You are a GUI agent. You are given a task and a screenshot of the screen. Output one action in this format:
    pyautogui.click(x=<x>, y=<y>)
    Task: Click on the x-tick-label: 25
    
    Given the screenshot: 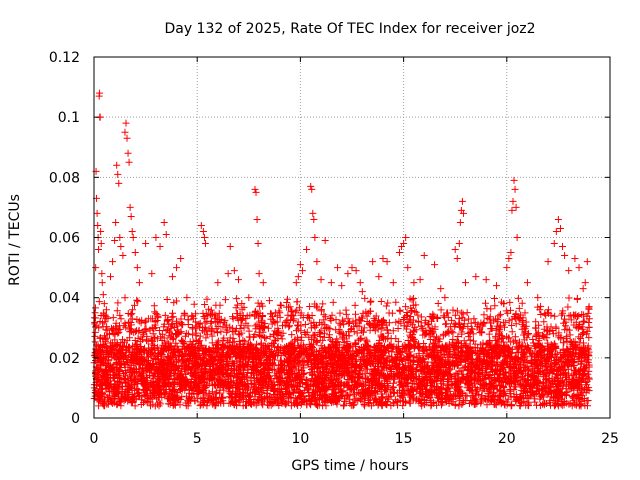 What is the action you would take?
    pyautogui.click(x=610, y=439)
    